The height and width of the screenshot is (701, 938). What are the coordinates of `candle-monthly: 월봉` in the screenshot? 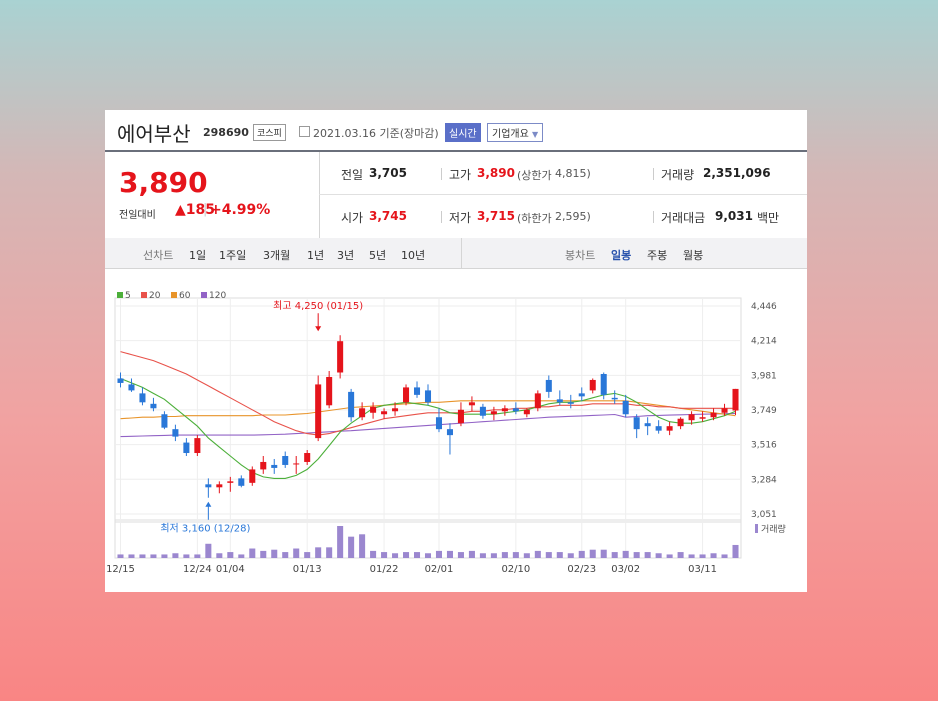 It's located at (693, 255).